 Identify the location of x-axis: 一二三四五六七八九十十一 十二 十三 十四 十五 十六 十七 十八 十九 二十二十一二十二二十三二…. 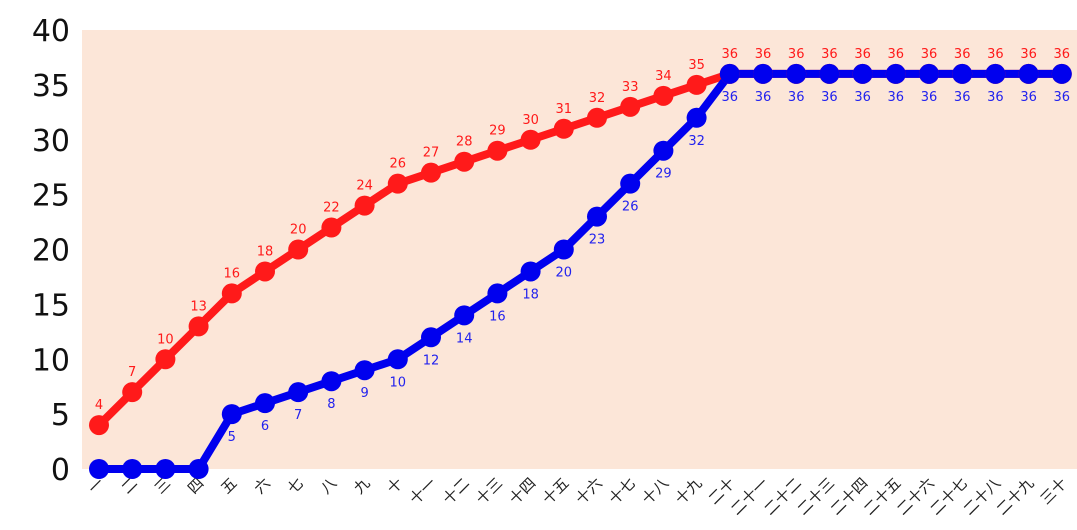
(577, 496).